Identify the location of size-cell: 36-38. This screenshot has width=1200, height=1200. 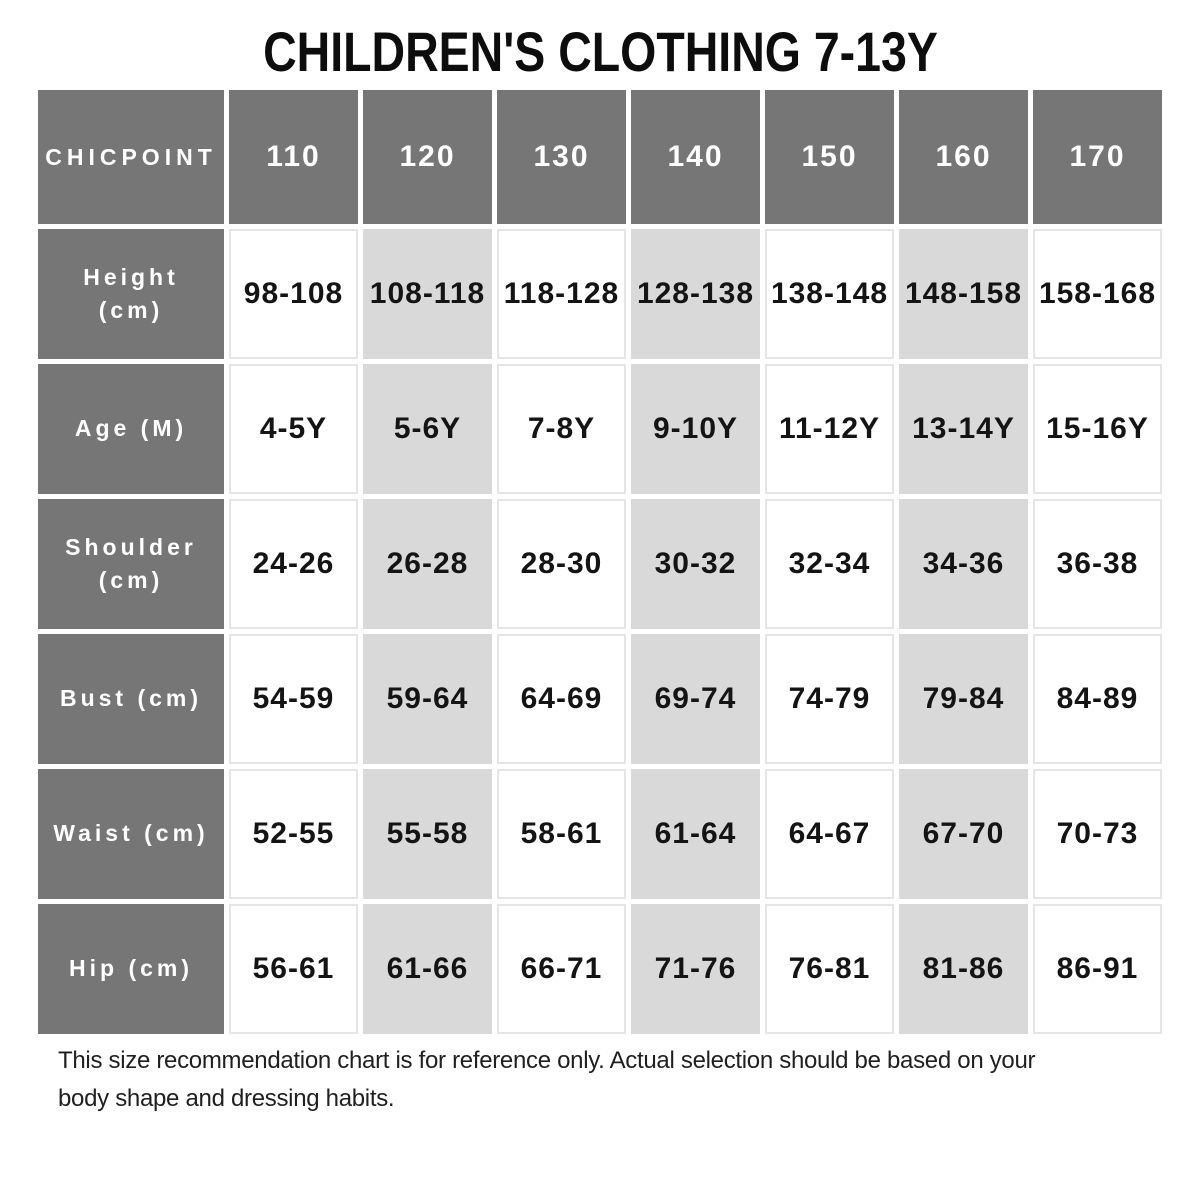
(1097, 564).